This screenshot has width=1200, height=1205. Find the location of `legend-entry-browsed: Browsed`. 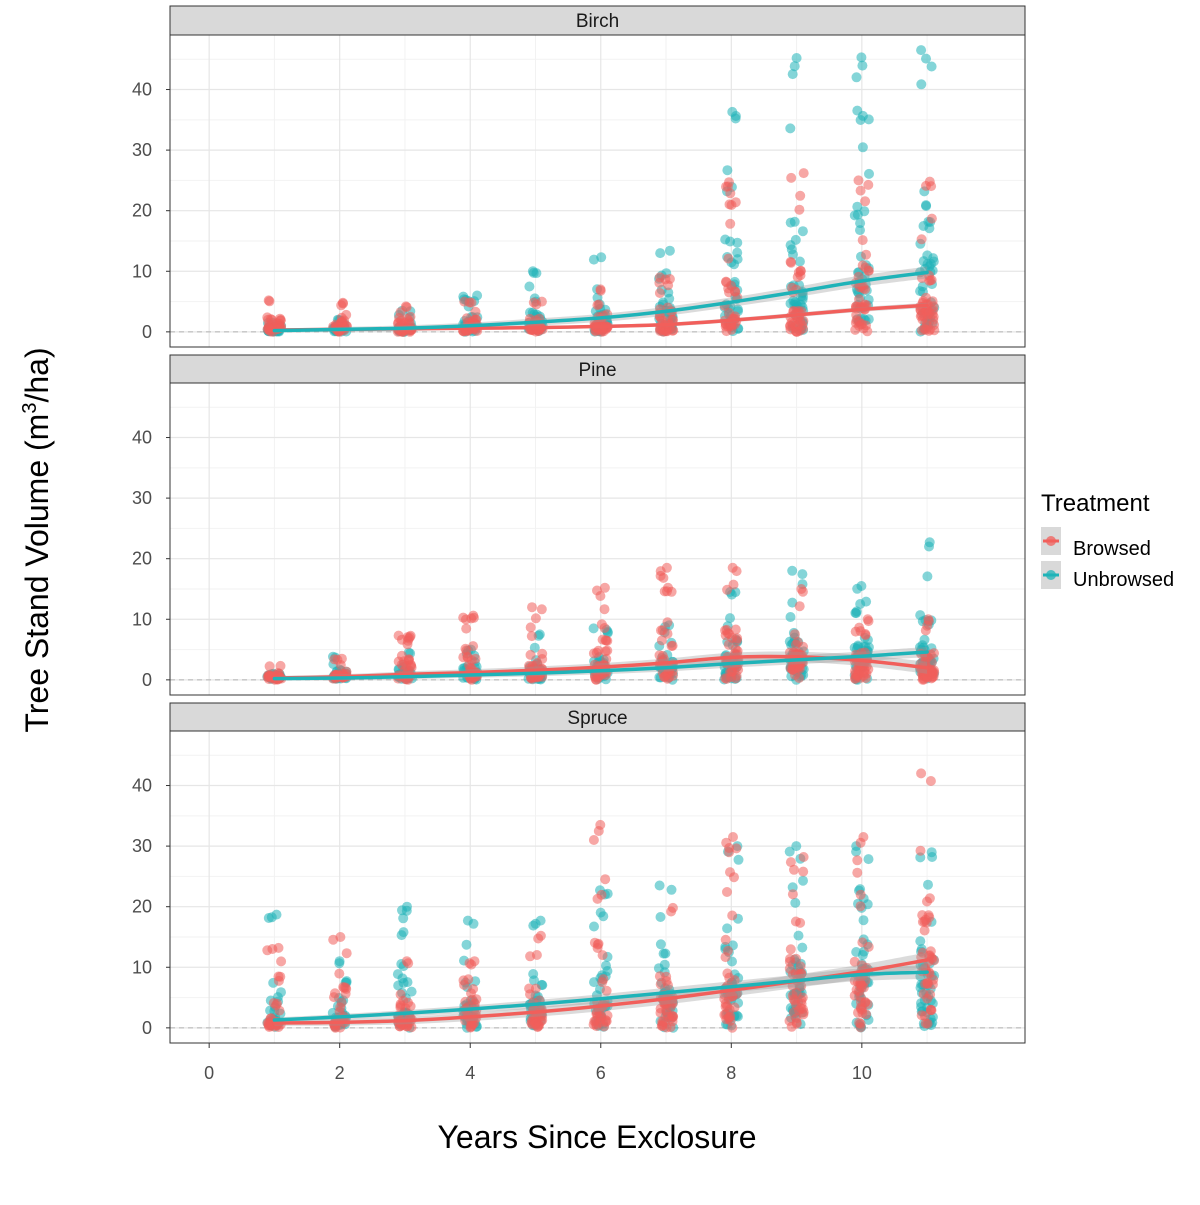

legend-entry-browsed: Browsed is located at coordinates (1096, 543).